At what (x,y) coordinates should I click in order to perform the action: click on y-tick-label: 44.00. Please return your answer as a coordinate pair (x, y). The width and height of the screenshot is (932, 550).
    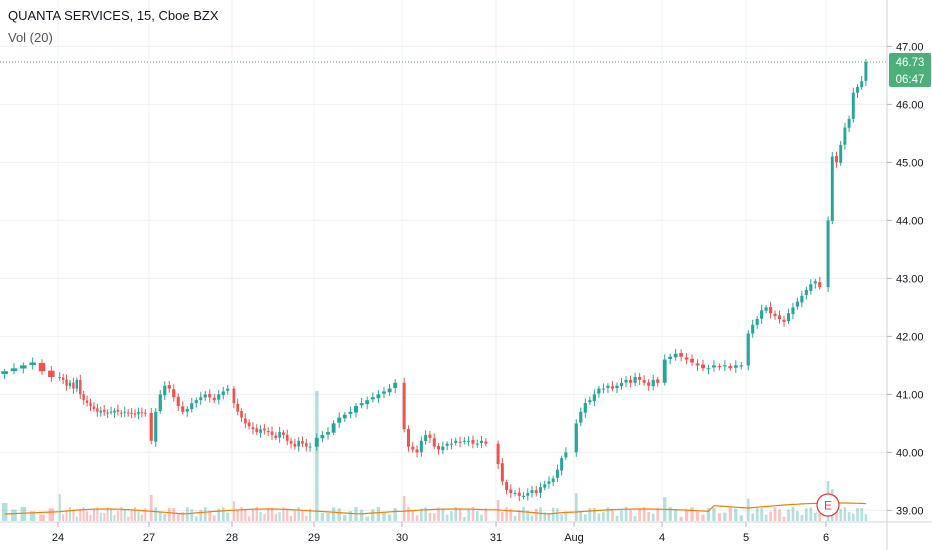
    Looking at the image, I should click on (910, 221).